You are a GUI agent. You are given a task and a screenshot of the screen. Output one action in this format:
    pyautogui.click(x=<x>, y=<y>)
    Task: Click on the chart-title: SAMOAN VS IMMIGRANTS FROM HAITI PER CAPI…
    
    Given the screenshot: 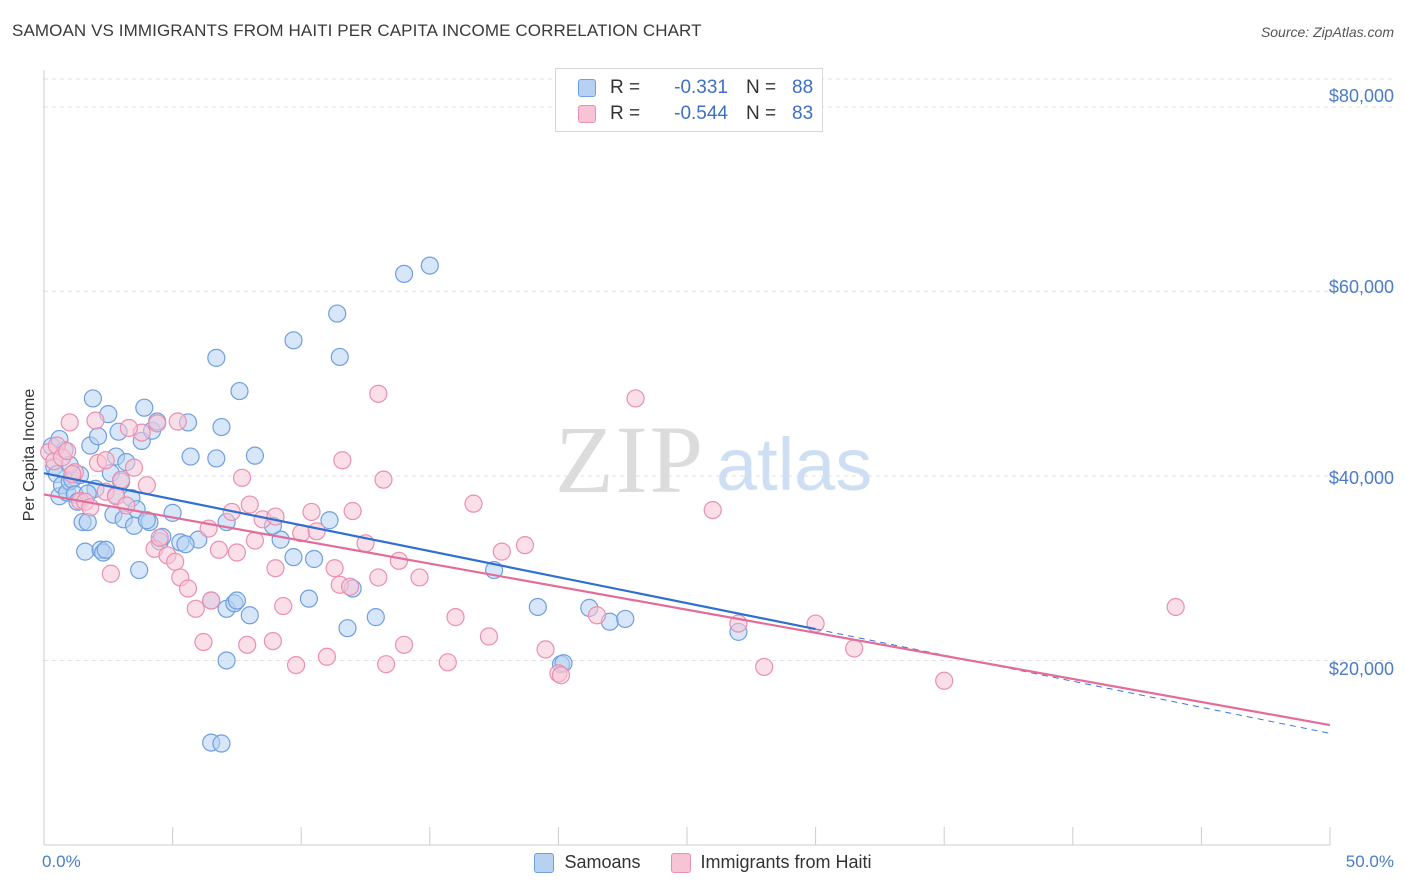 What is the action you would take?
    pyautogui.click(x=357, y=30)
    